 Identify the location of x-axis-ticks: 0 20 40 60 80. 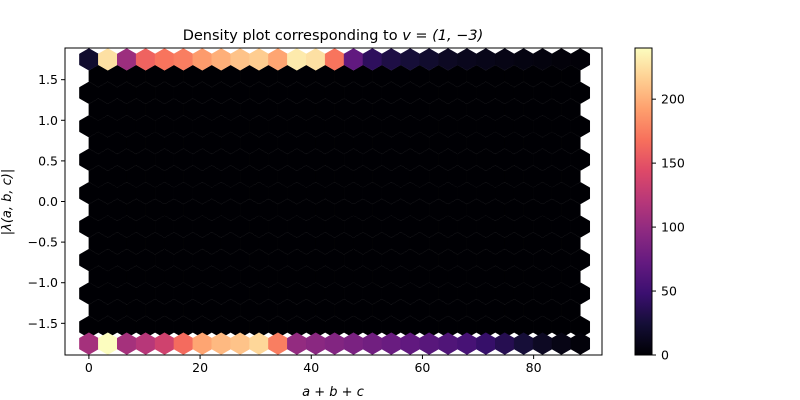
(313, 365).